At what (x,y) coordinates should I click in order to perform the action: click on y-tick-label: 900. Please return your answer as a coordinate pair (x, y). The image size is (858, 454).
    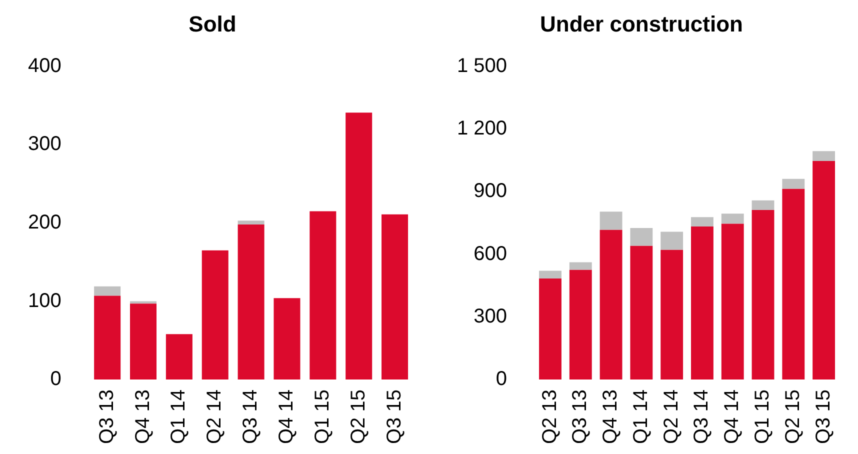
    Looking at the image, I should click on (491, 191).